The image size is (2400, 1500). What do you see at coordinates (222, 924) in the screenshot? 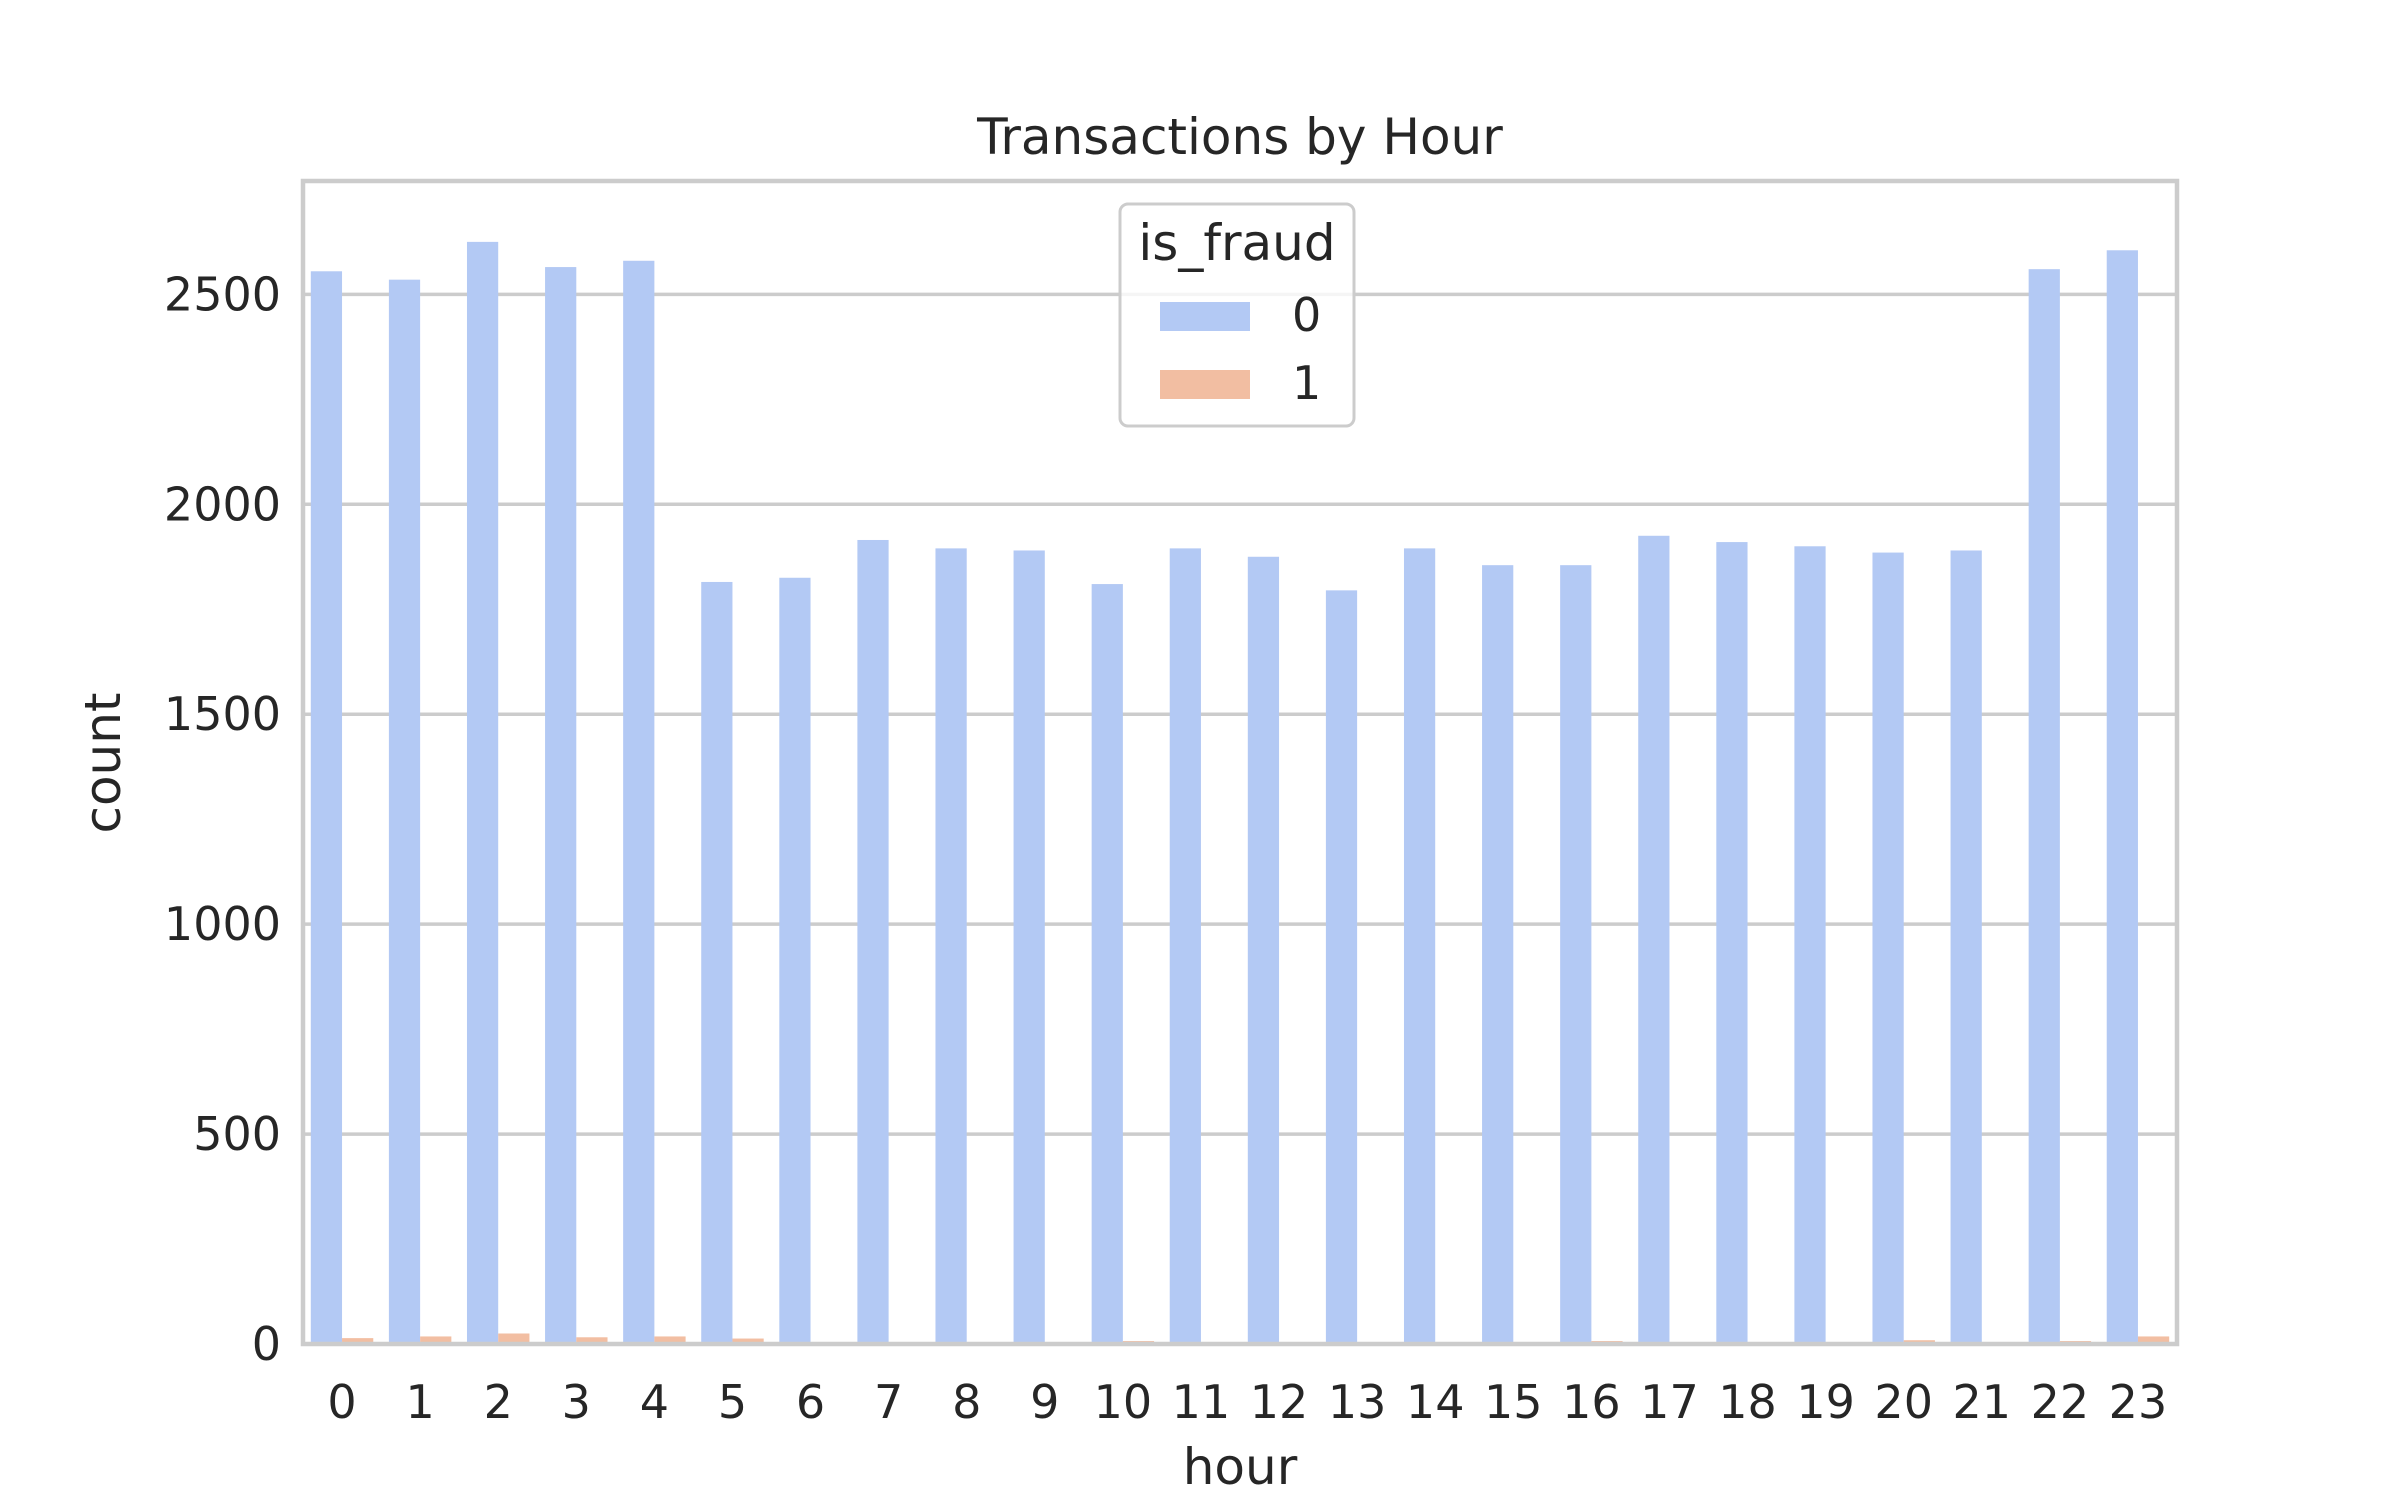
I see `y-tick-label: 1000` at bounding box center [222, 924].